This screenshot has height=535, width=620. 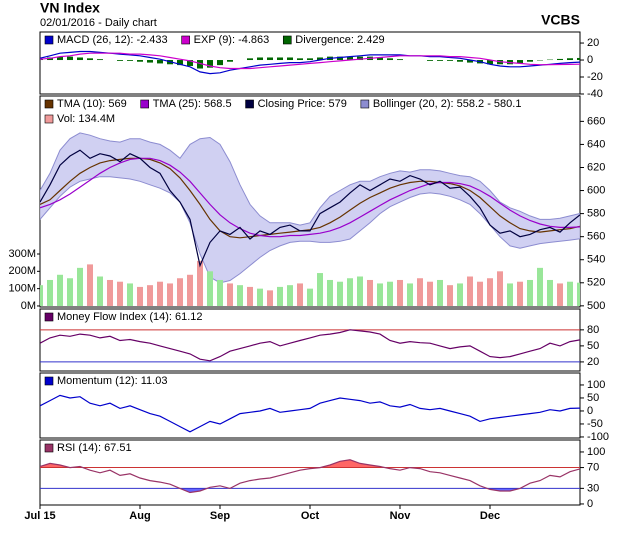 What do you see at coordinates (302, 104) in the screenshot?
I see `legend-label: Closing Price: 579` at bounding box center [302, 104].